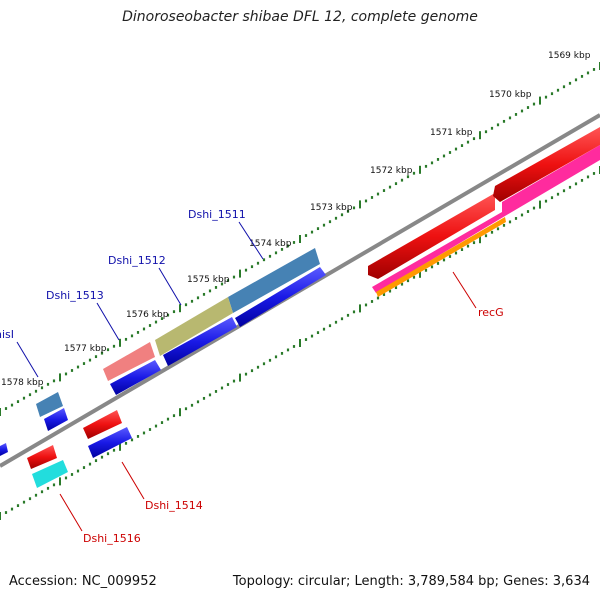  Describe the element at coordinates (4, 449) in the screenshot. I see `cds-blue-edge` at that location.